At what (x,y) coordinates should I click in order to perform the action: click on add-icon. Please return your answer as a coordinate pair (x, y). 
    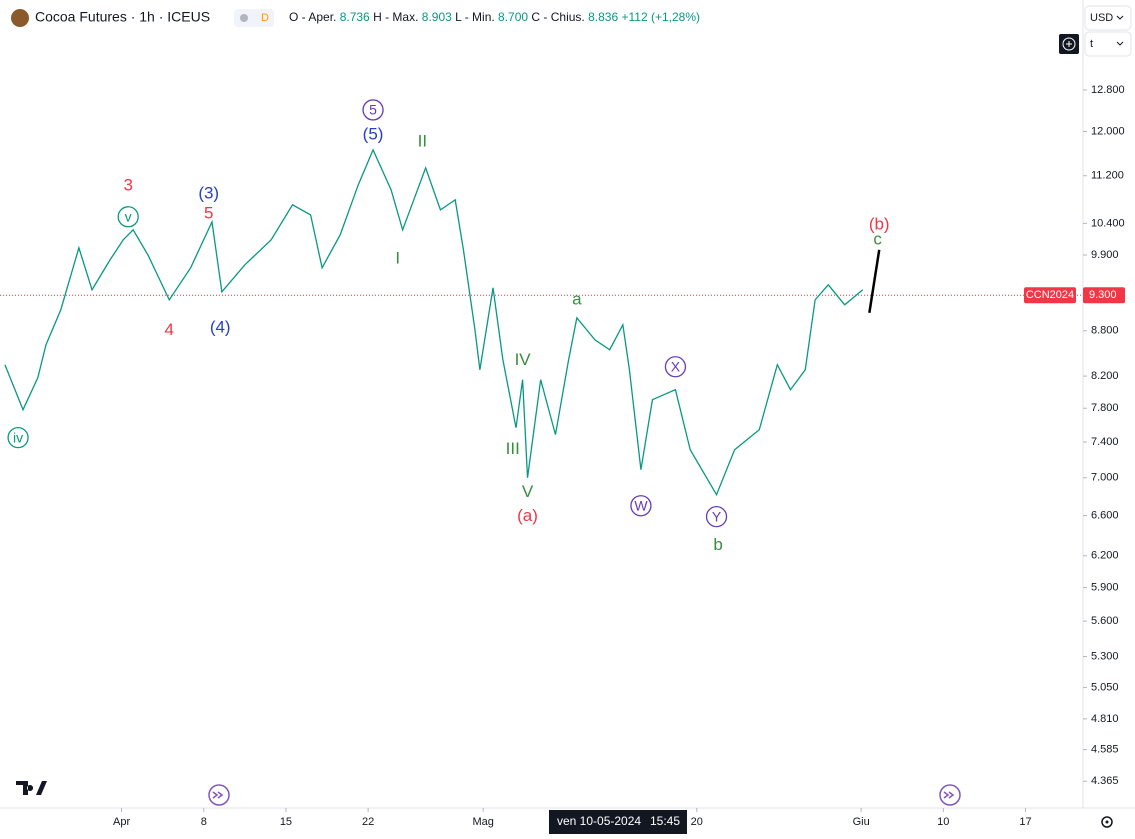
    Looking at the image, I should click on (1069, 44).